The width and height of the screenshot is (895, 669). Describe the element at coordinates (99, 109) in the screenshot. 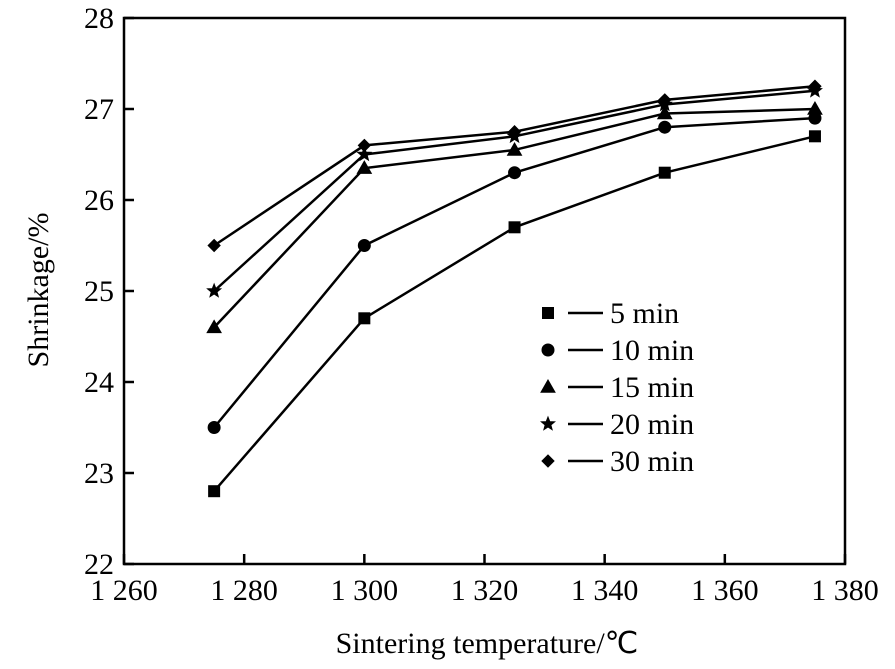

I see `y-tick-label: 27` at that location.